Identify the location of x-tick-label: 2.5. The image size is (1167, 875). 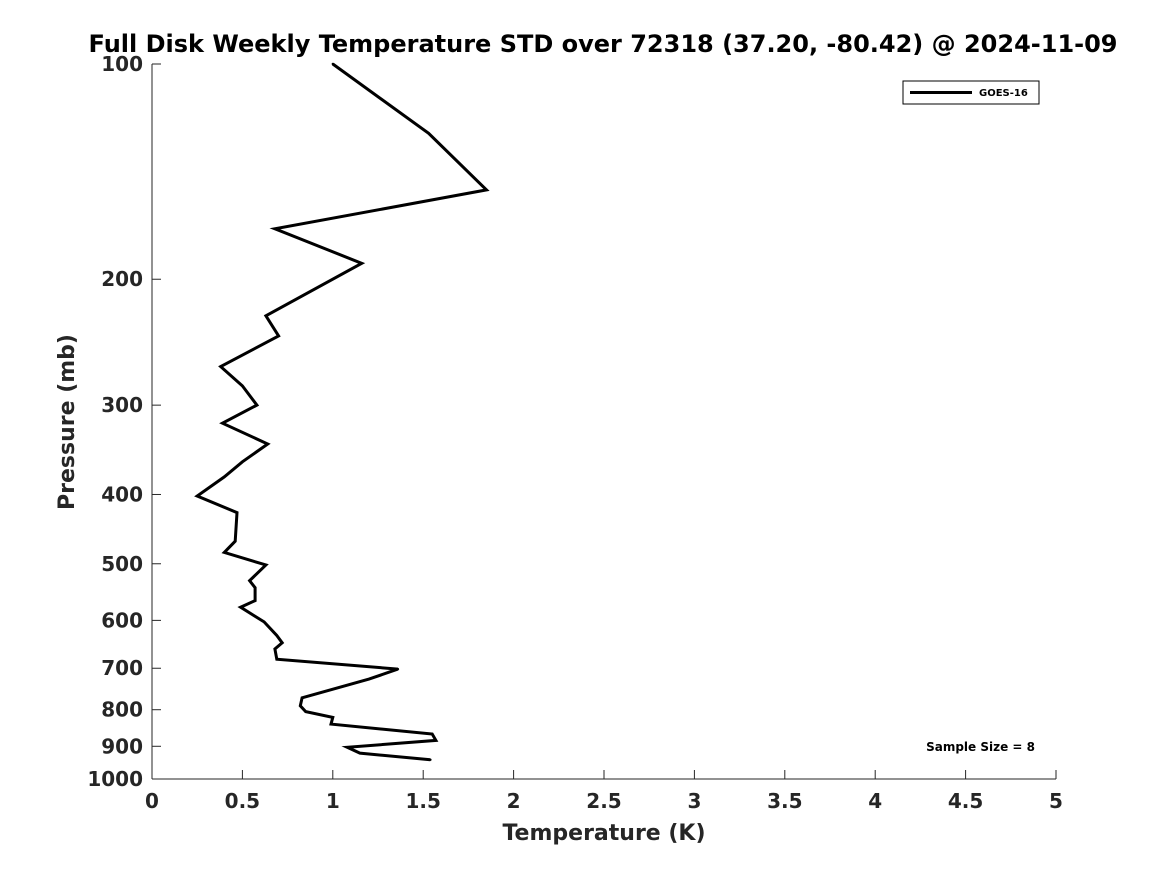
(603, 801).